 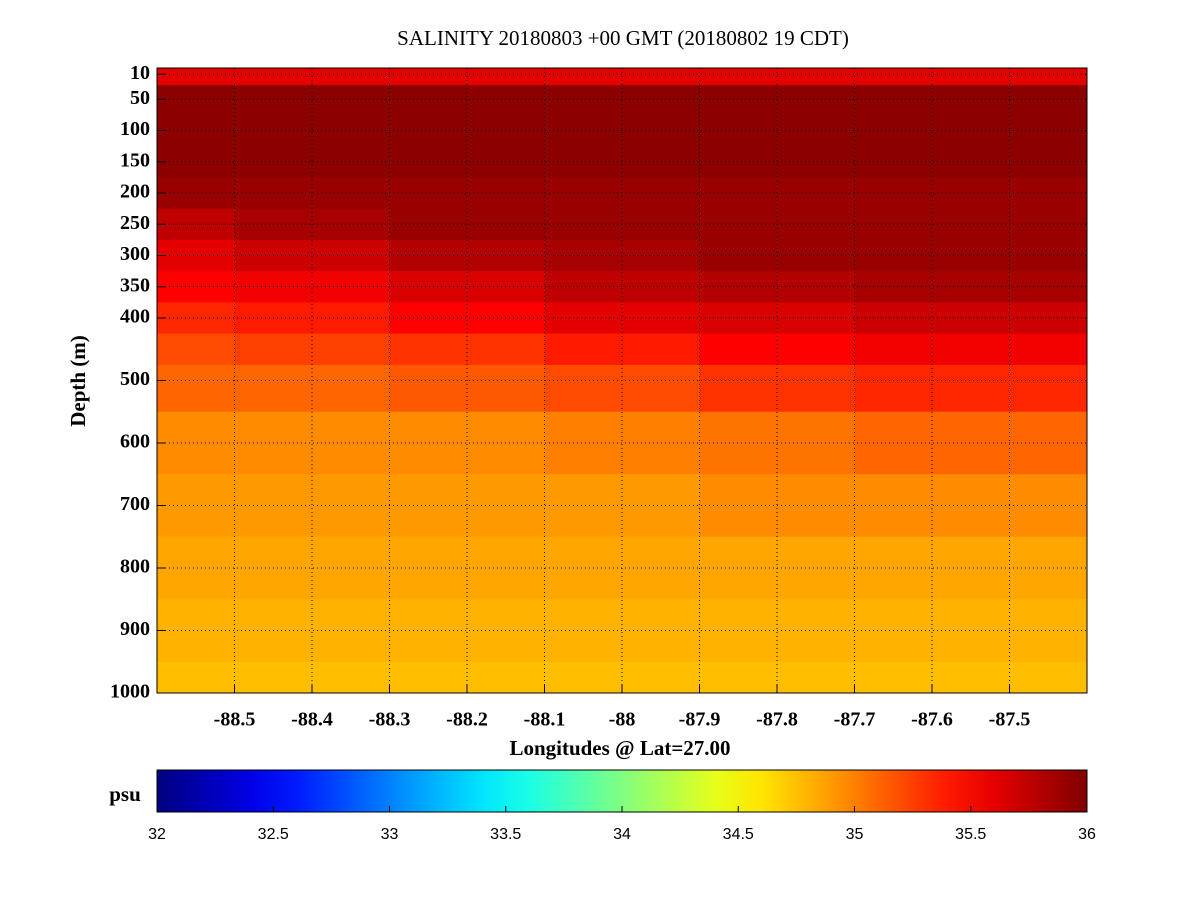 I want to click on y-tick-label: 350, so click(x=135, y=285).